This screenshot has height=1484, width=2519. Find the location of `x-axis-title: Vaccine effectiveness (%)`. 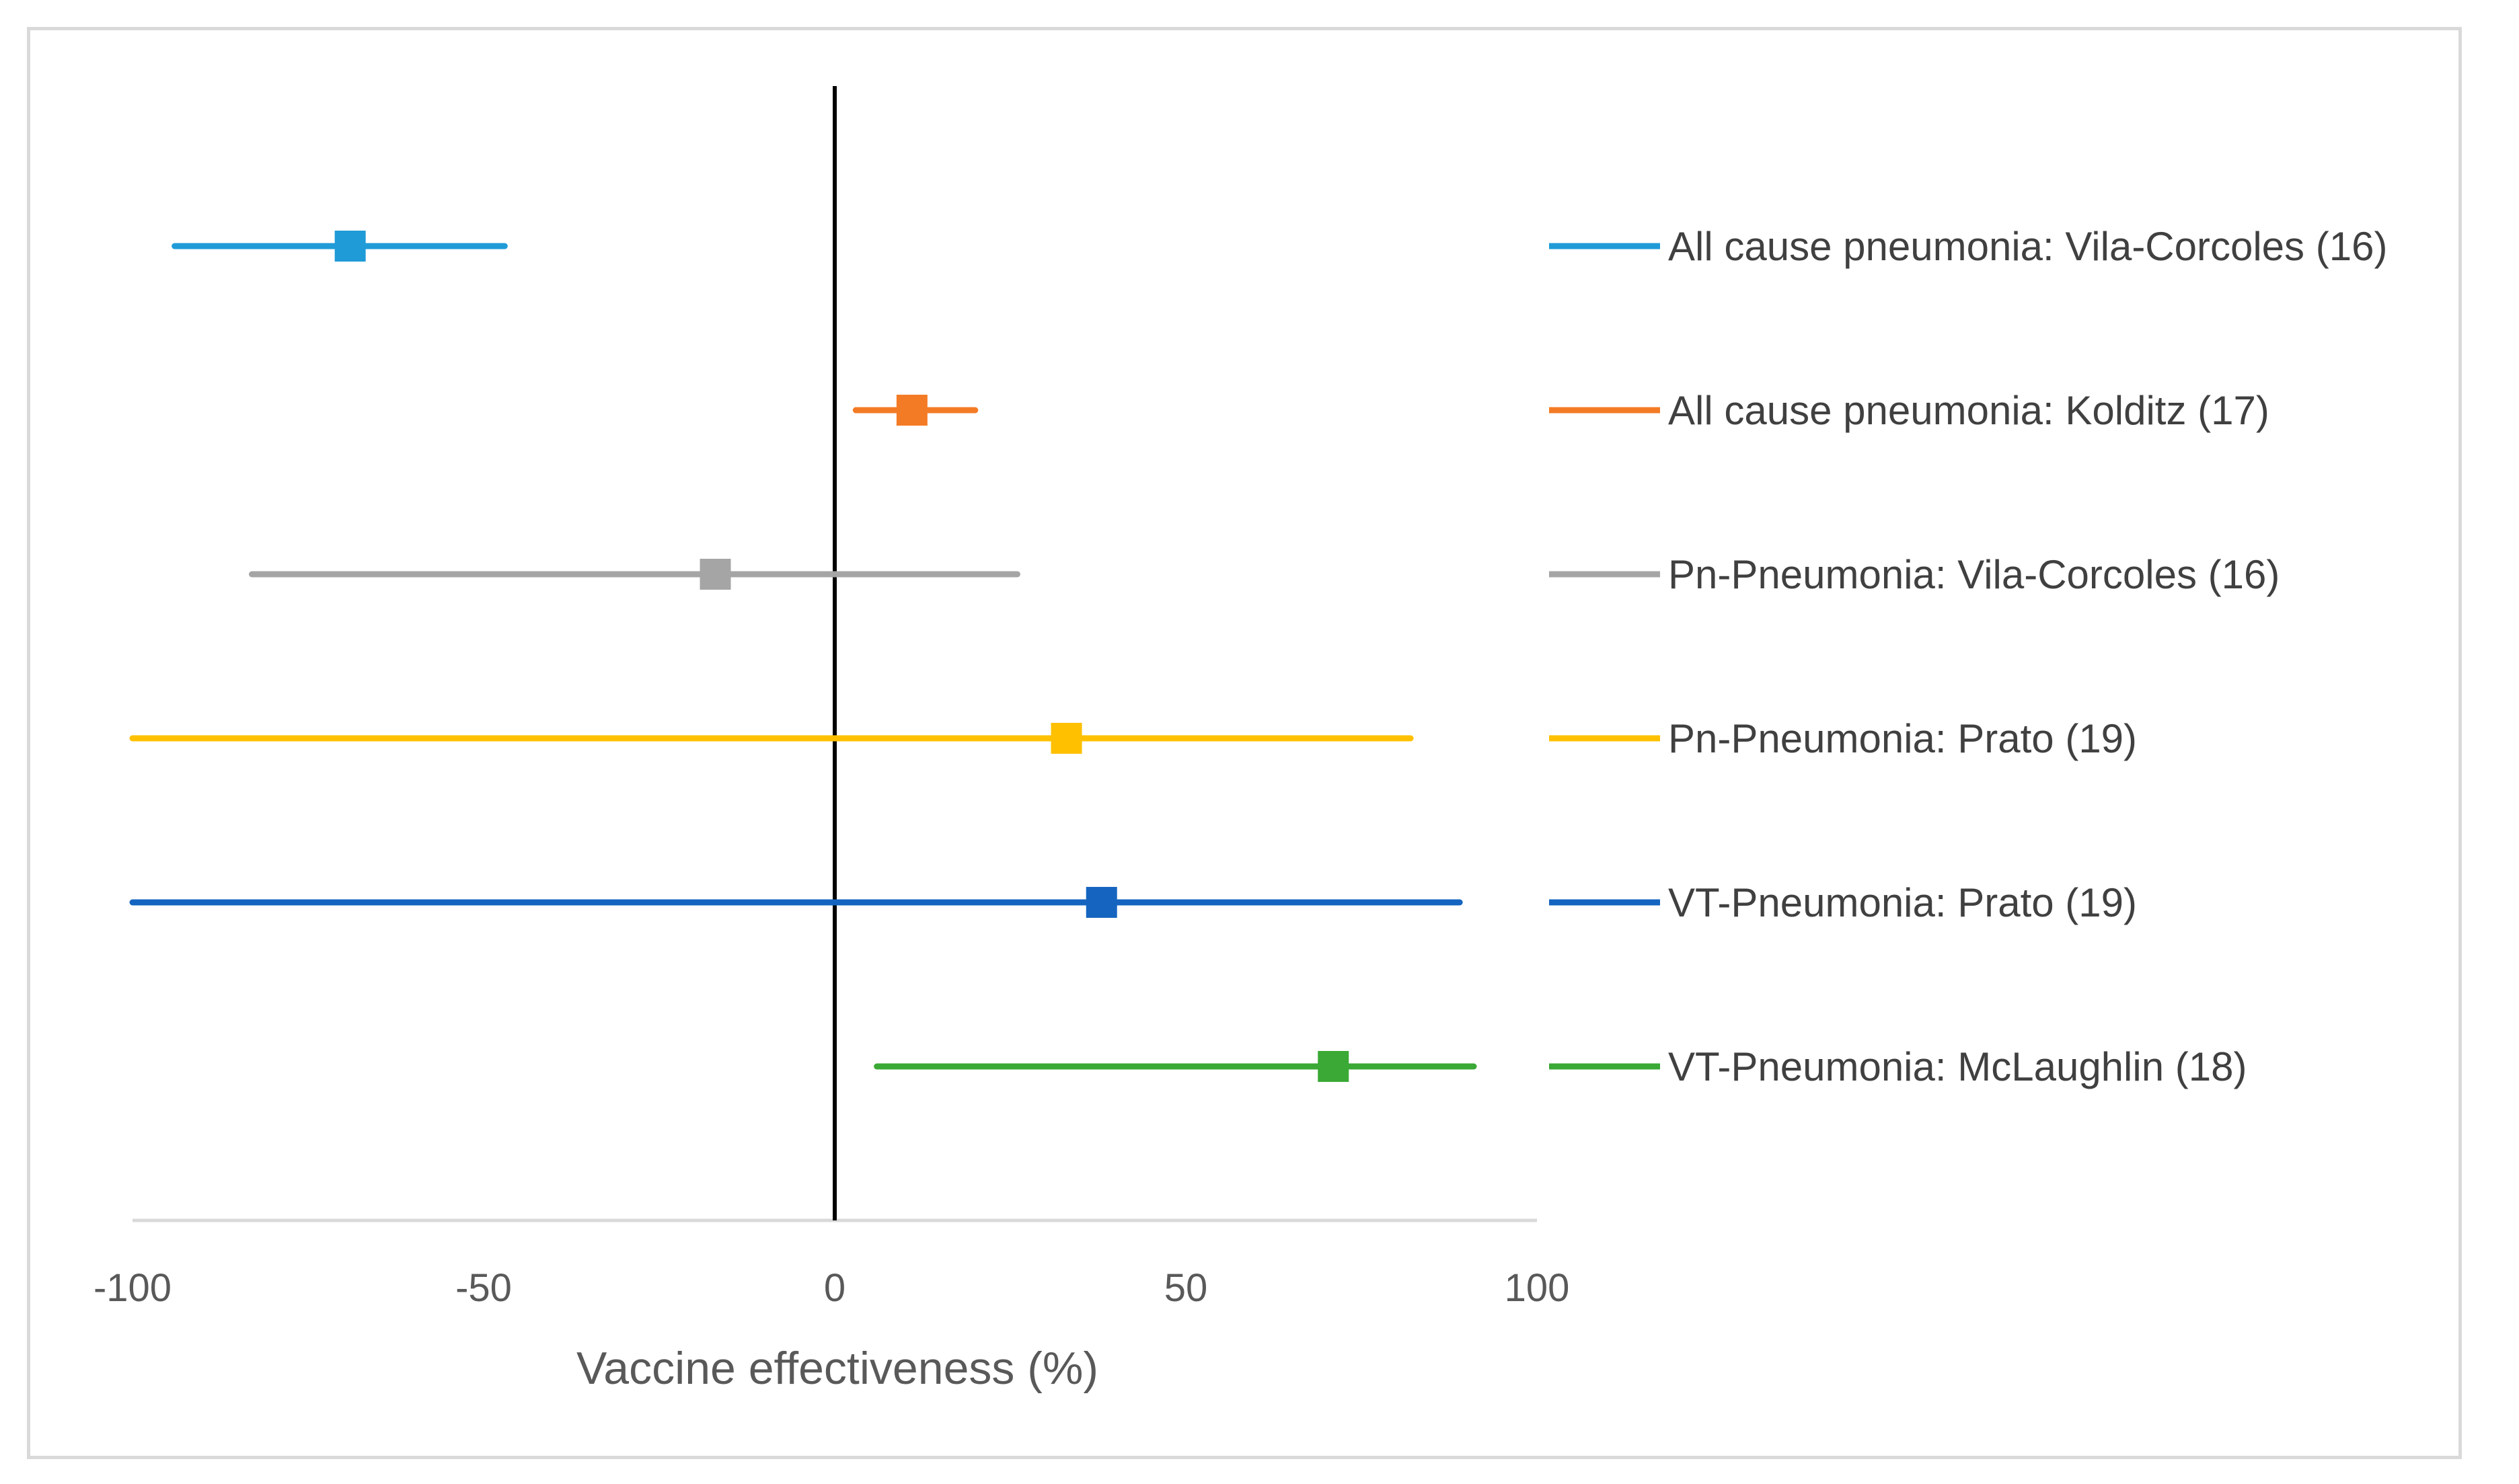

x-axis-title: Vaccine effectiveness (%) is located at coordinates (837, 1368).